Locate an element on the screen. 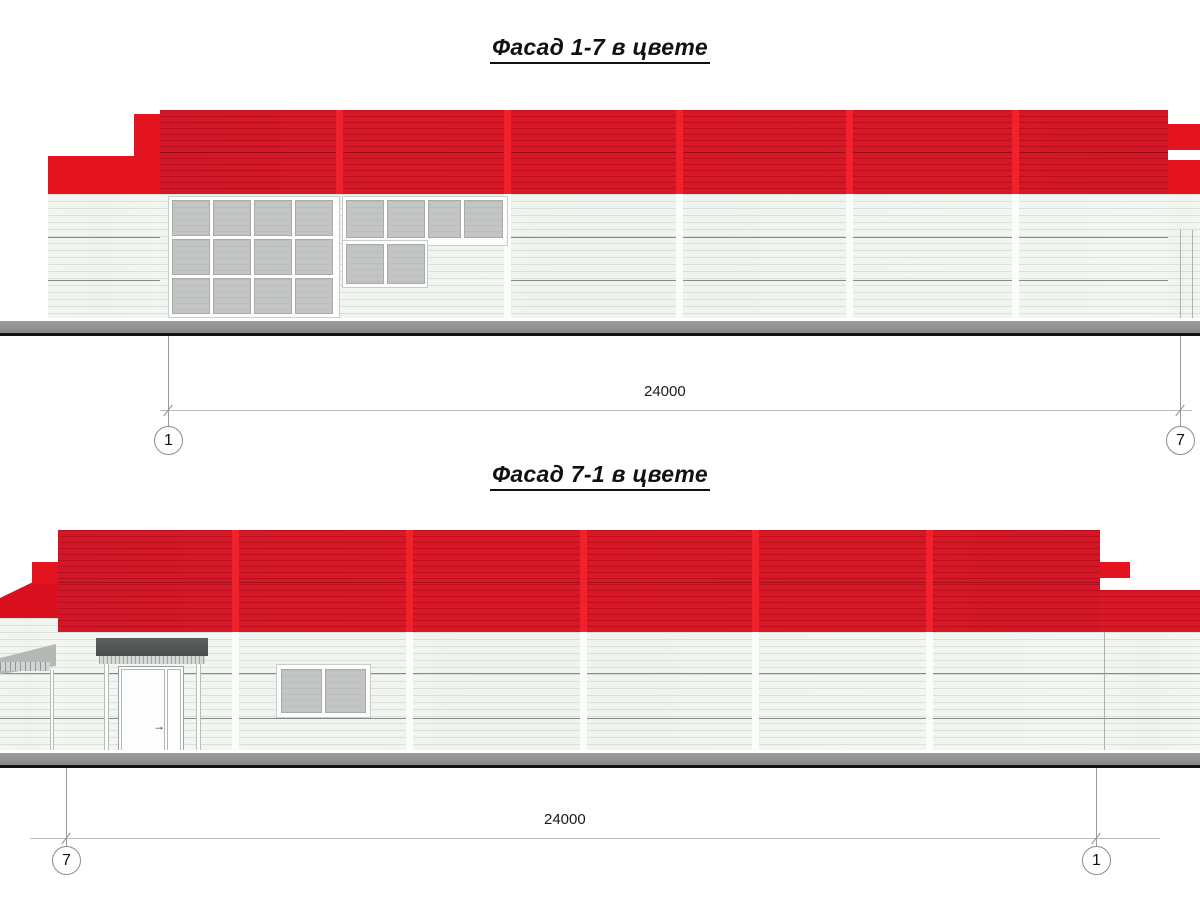 This screenshot has width=1200, height=900. title-text: Фасад 1-7 в цвете is located at coordinates (600, 49).